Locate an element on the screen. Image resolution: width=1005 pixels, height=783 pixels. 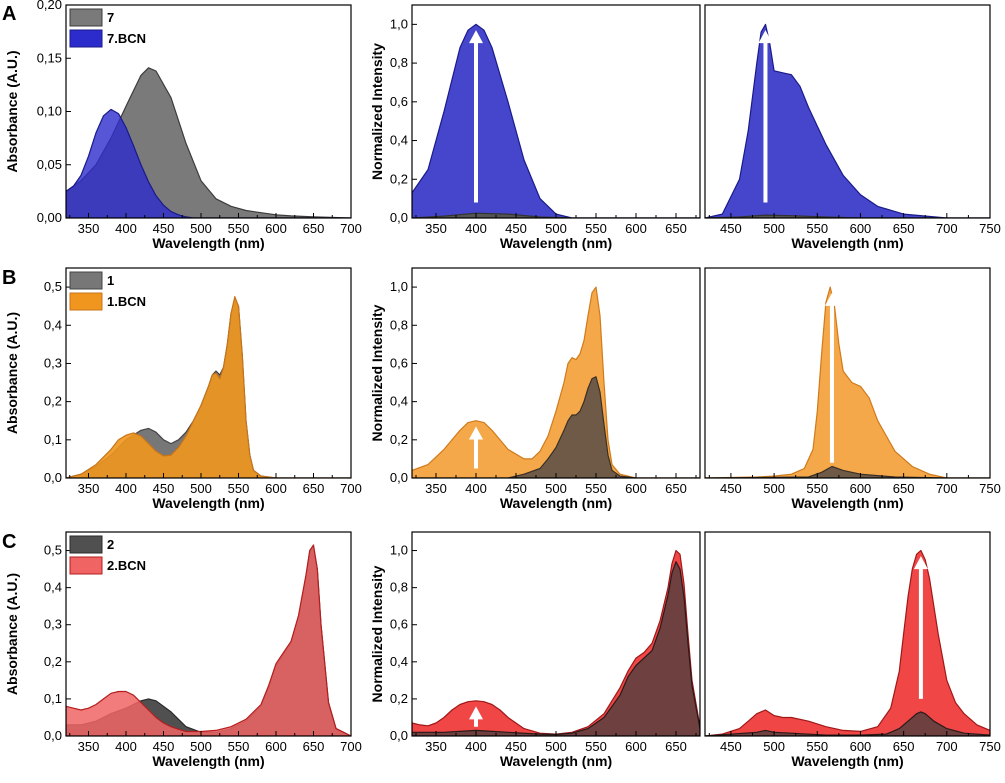
legend-label: 7 is located at coordinates (110, 17).